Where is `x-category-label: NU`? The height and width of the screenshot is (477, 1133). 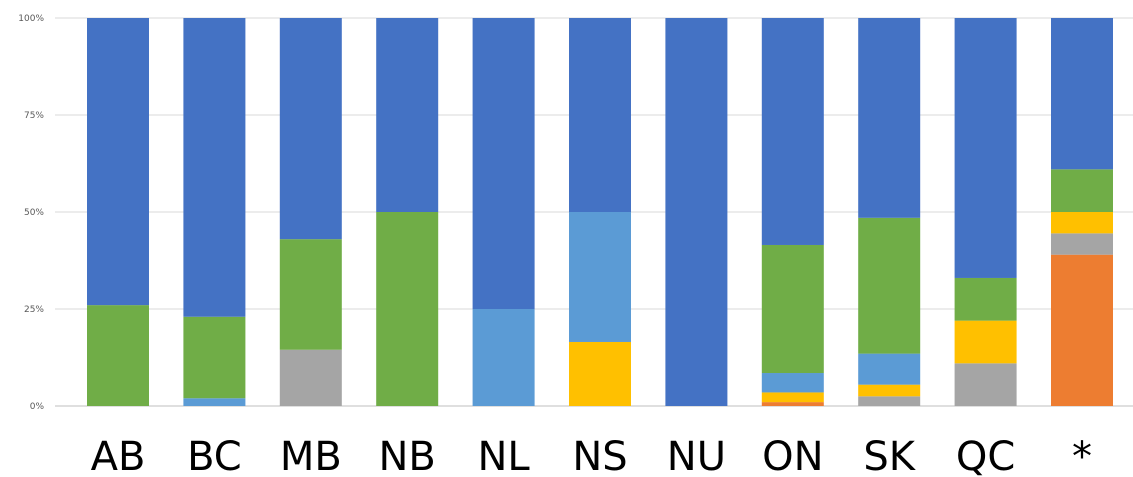
x-category-label: NU is located at coordinates (696, 455).